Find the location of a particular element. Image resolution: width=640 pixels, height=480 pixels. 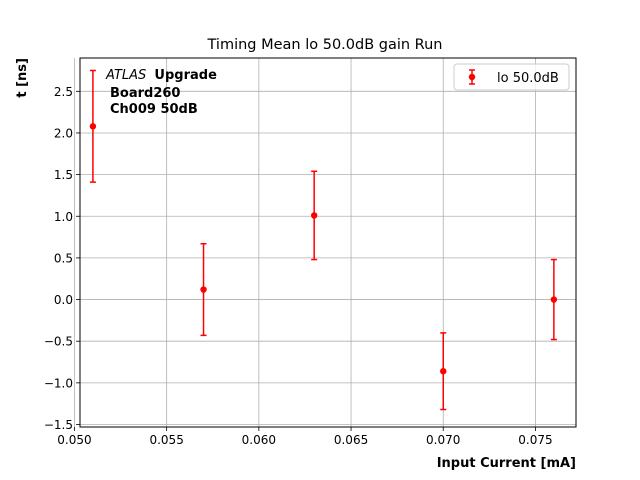

annotation-experiment: ATLAS is located at coordinates (125, 75).